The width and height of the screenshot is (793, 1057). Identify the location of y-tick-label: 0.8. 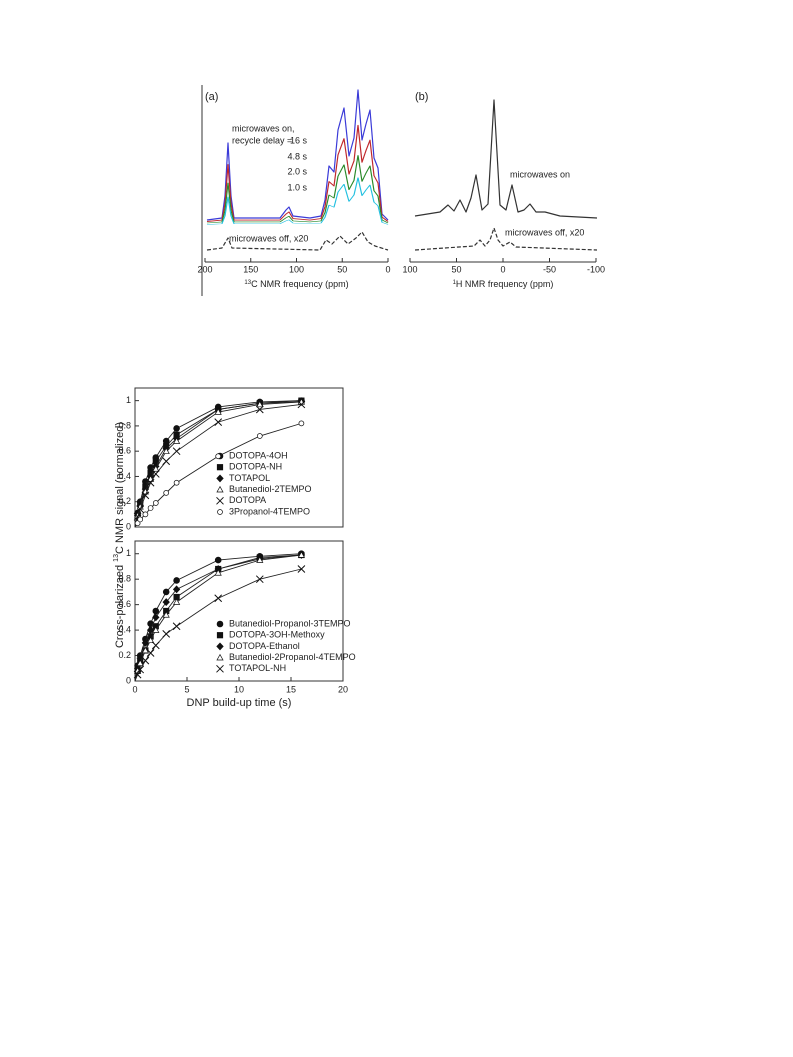
(124, 579).